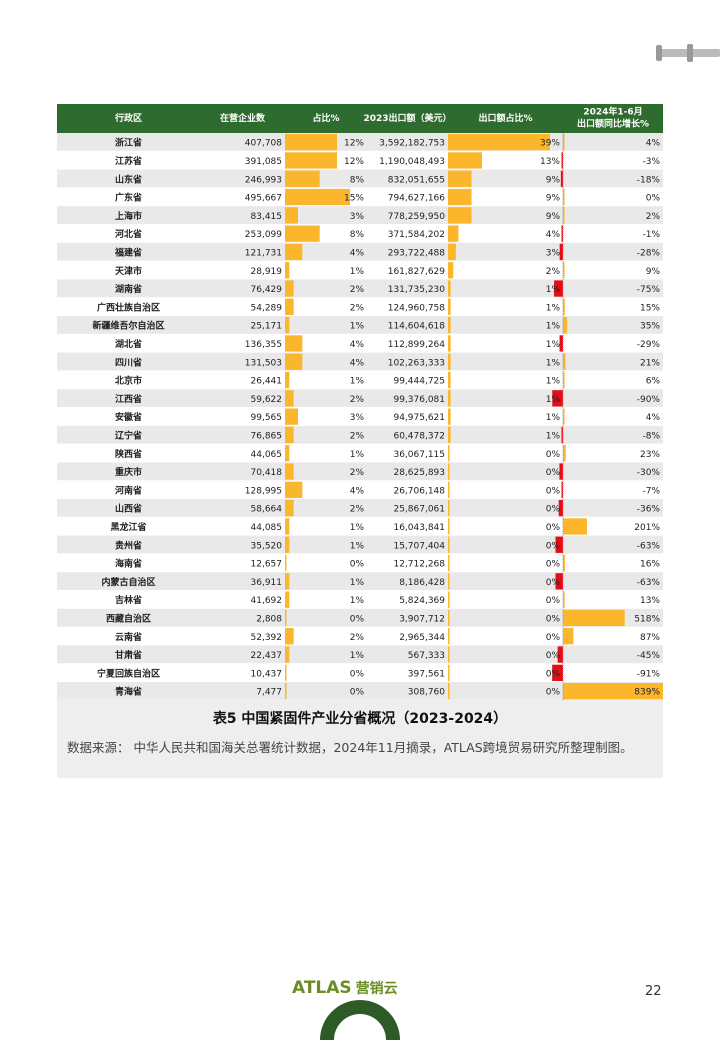 This screenshot has height=1040, width=720. I want to click on cell: 60,478,372, so click(419, 436).